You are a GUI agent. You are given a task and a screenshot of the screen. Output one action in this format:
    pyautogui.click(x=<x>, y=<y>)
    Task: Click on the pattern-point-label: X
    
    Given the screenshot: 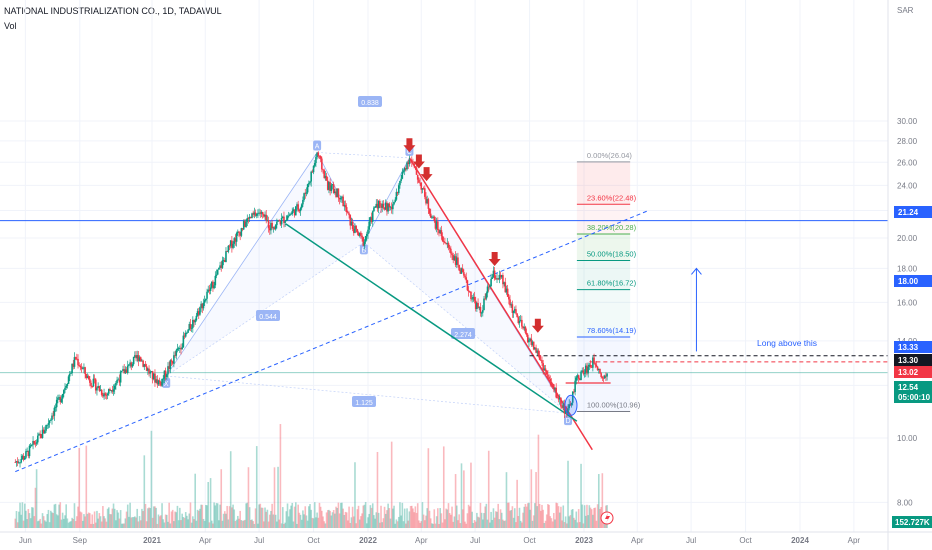 What is the action you would take?
    pyautogui.click(x=166, y=384)
    